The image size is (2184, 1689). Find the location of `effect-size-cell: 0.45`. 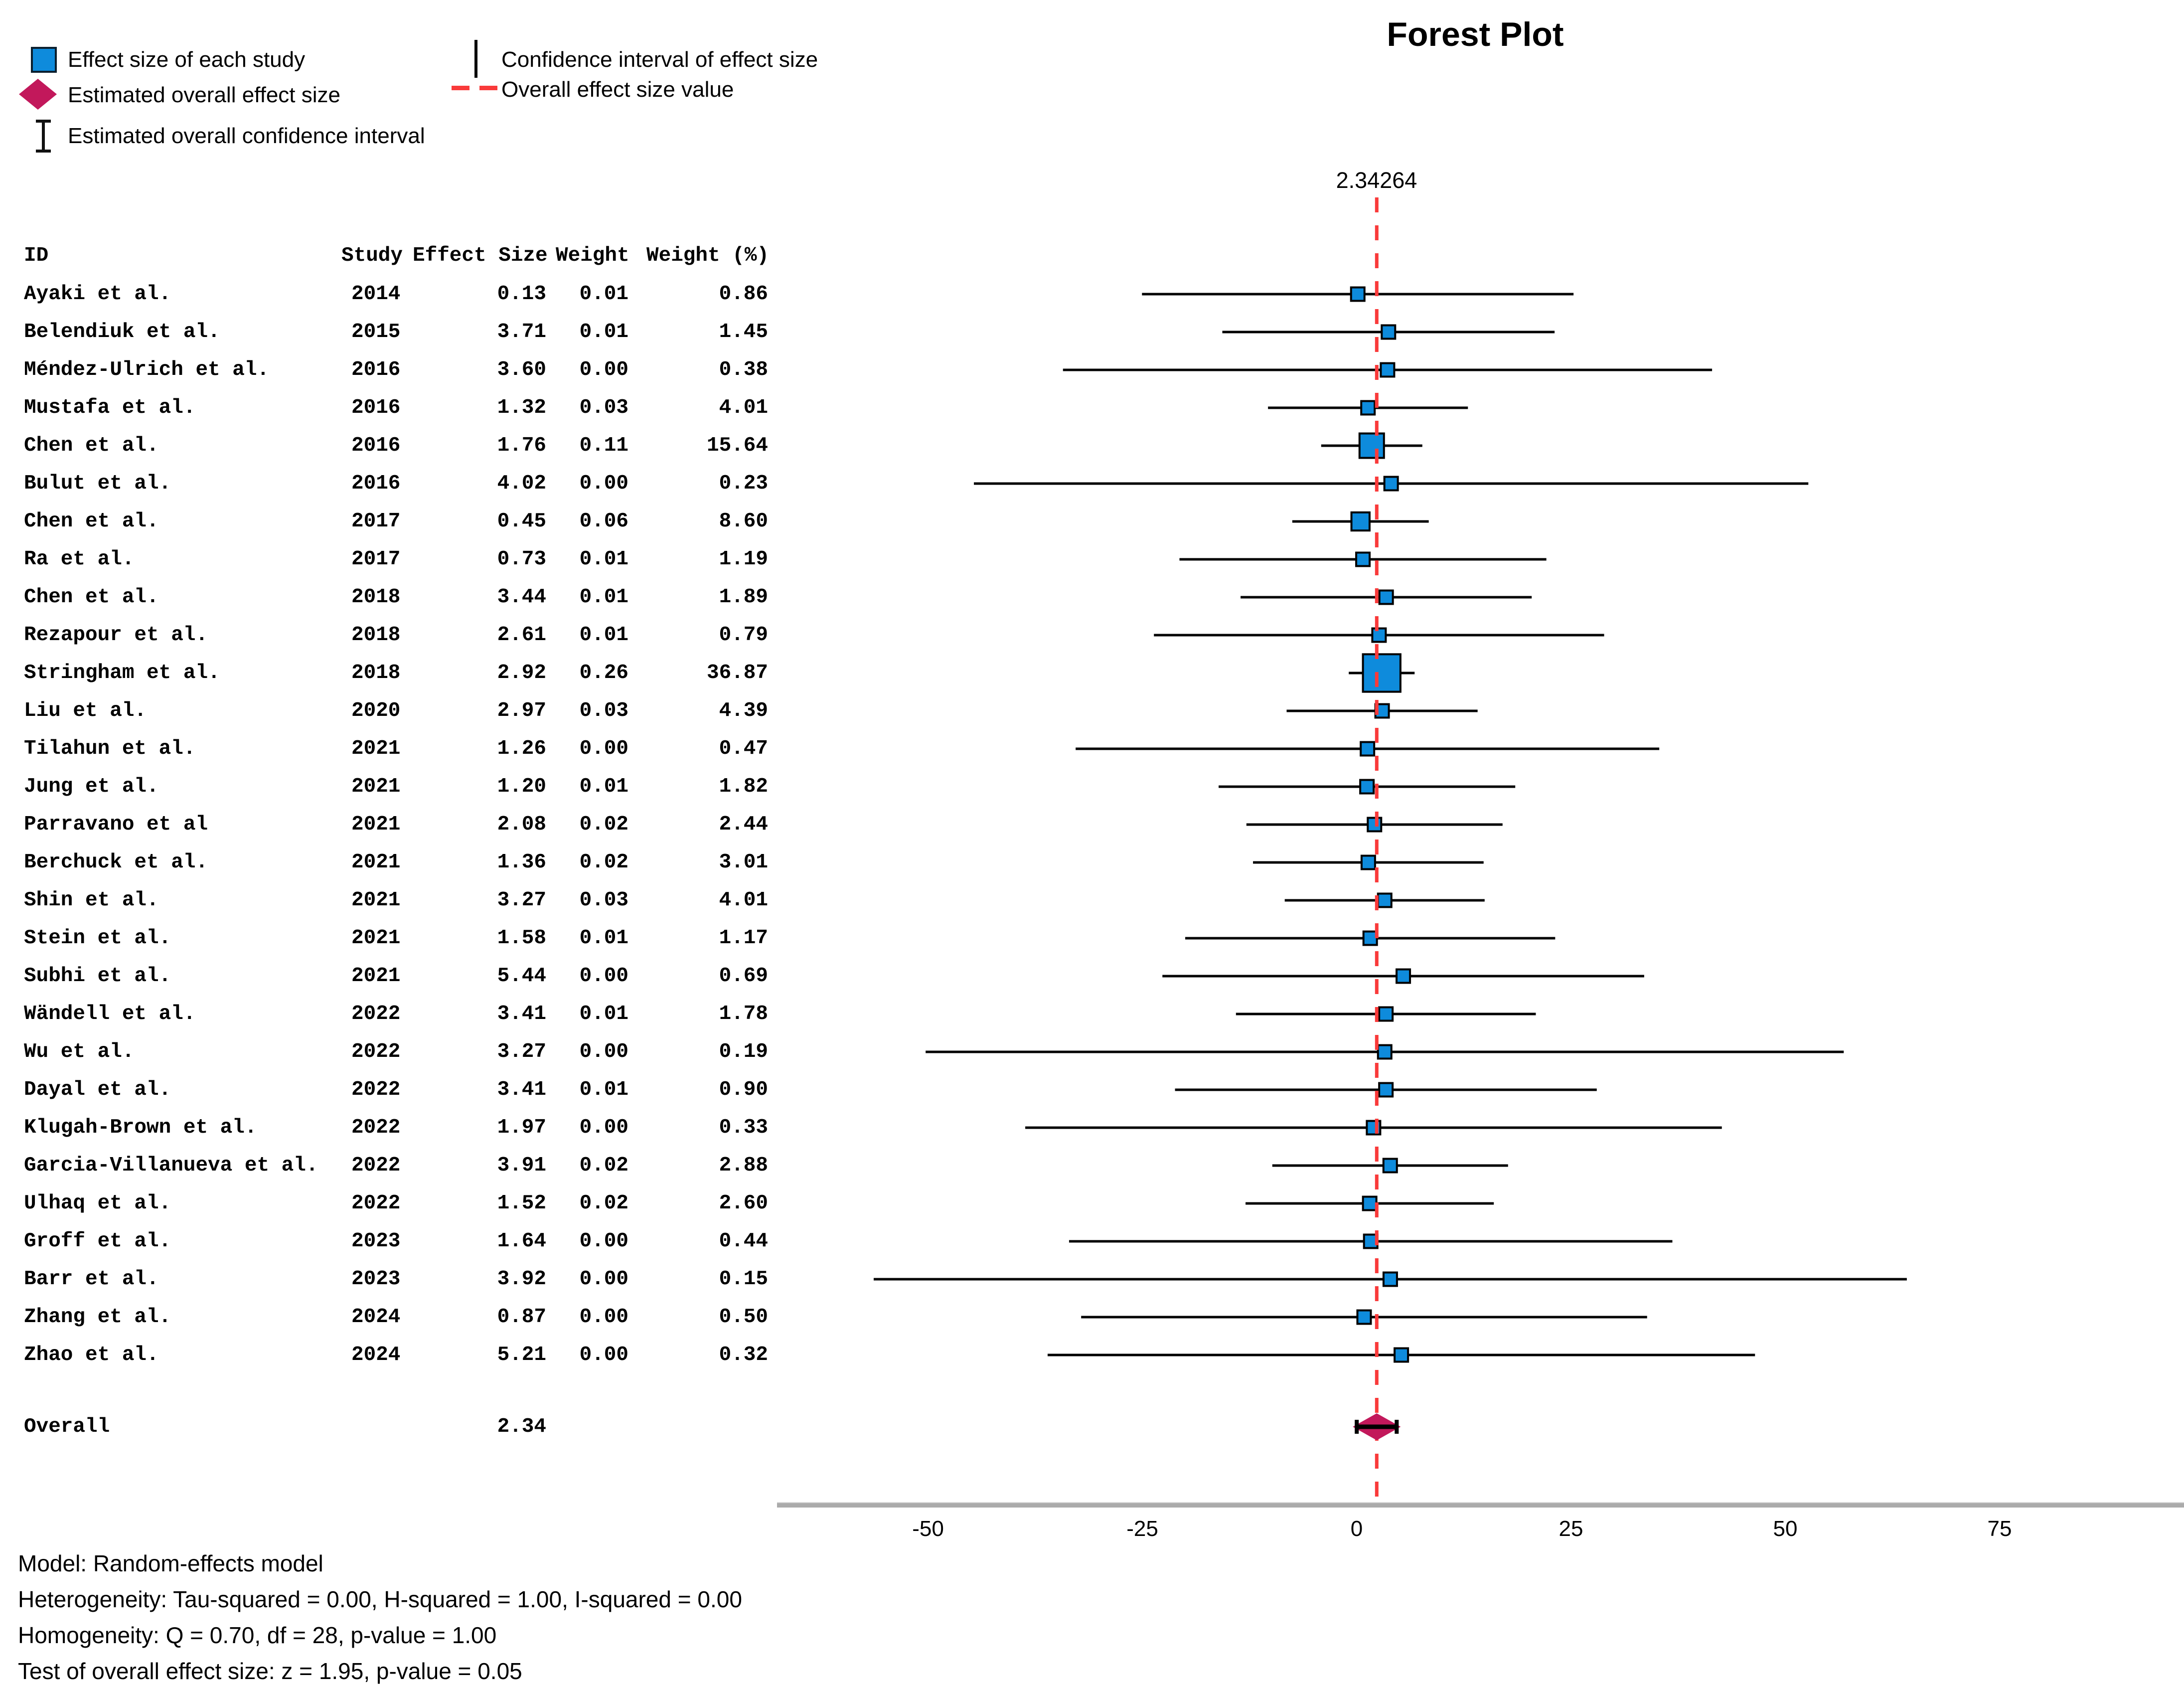

effect-size-cell: 0.45 is located at coordinates (521, 522).